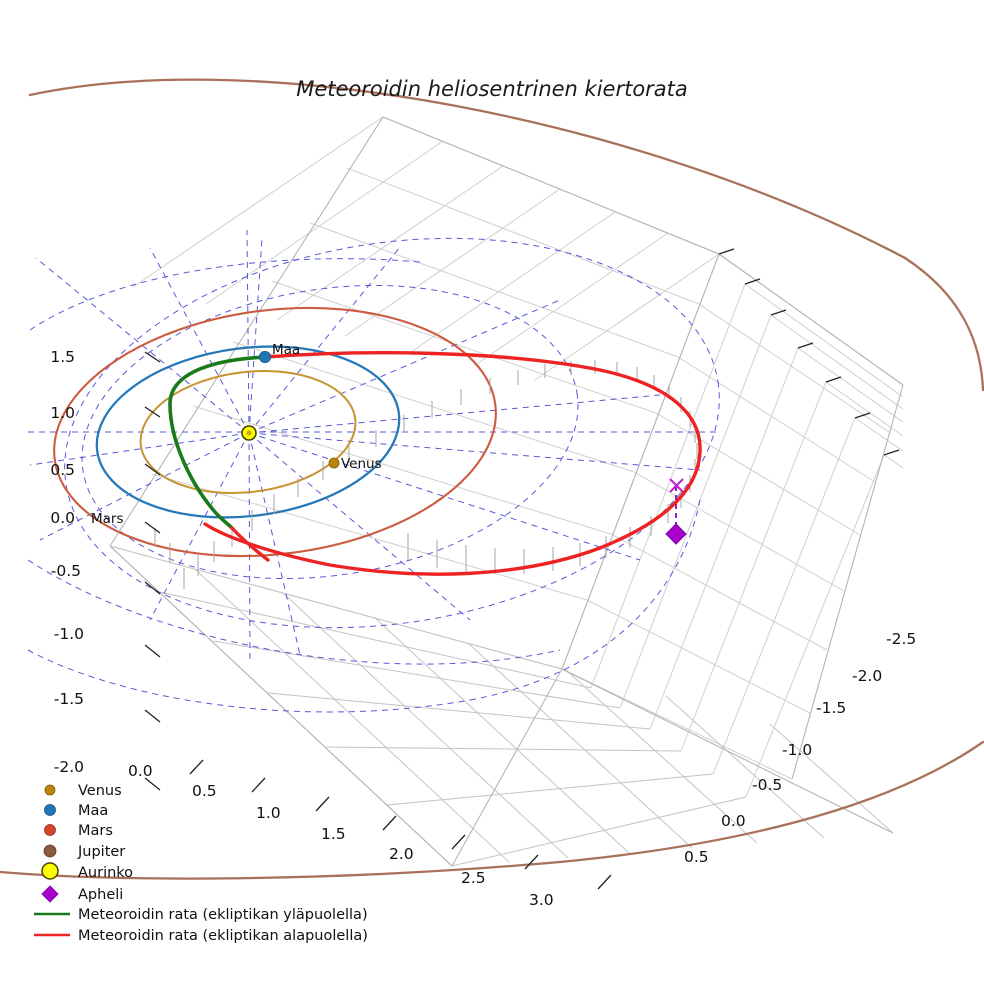  Describe the element at coordinates (105, 873) in the screenshot. I see `legend-label: Aurinko` at that location.